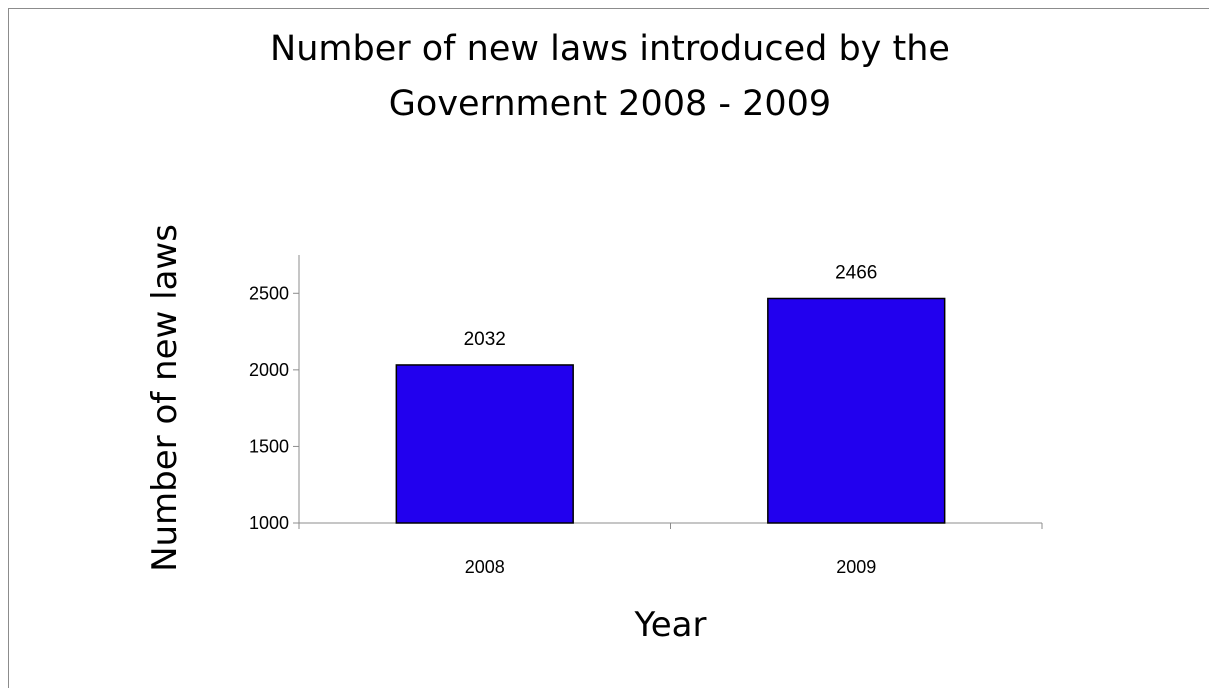 The image size is (1209, 688). What do you see at coordinates (269, 370) in the screenshot?
I see `y-tick-label: 2000` at bounding box center [269, 370].